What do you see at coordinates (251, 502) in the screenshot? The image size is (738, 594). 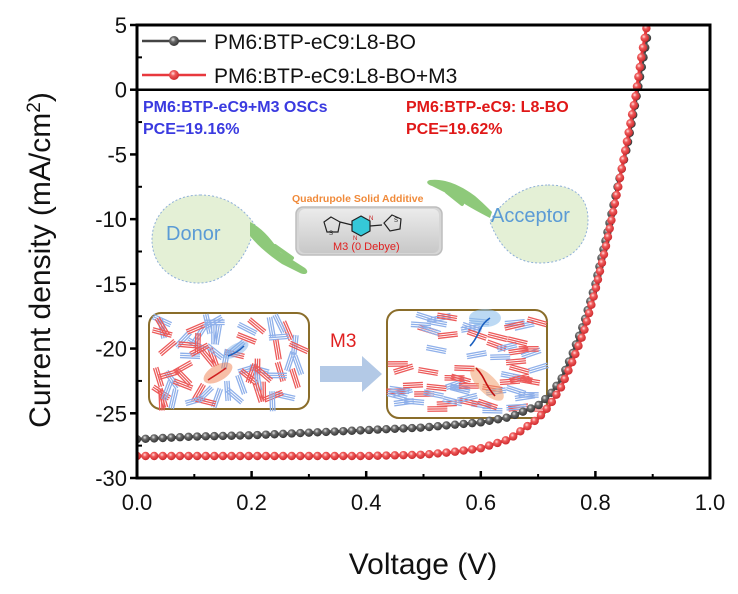 I see `x-tick-label: 0.2` at bounding box center [251, 502].